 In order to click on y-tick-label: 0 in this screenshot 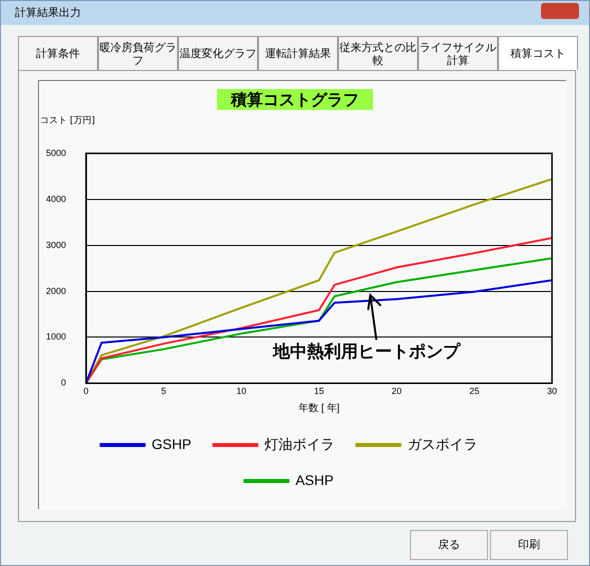, I will do `click(63, 383)`.